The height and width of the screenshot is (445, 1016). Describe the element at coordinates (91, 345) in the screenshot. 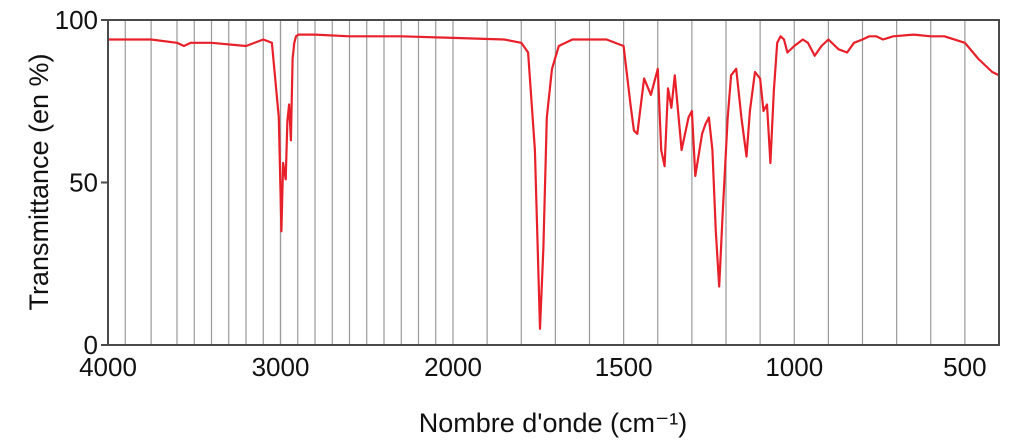

I see `y-tick-label: 0` at that location.